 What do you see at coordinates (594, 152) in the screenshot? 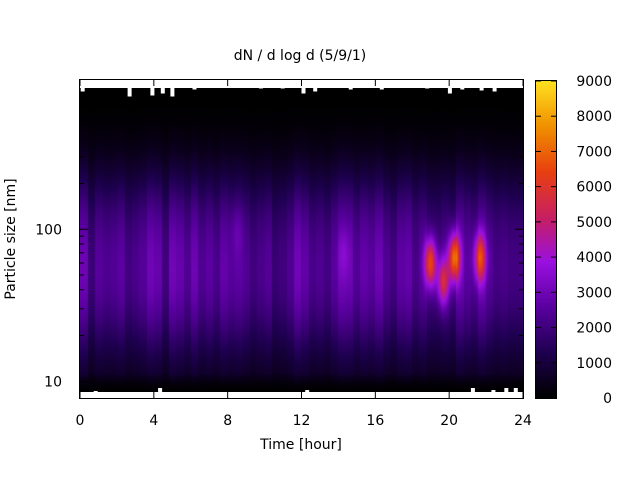
I see `colorbar-tick-label: 7000` at bounding box center [594, 152].